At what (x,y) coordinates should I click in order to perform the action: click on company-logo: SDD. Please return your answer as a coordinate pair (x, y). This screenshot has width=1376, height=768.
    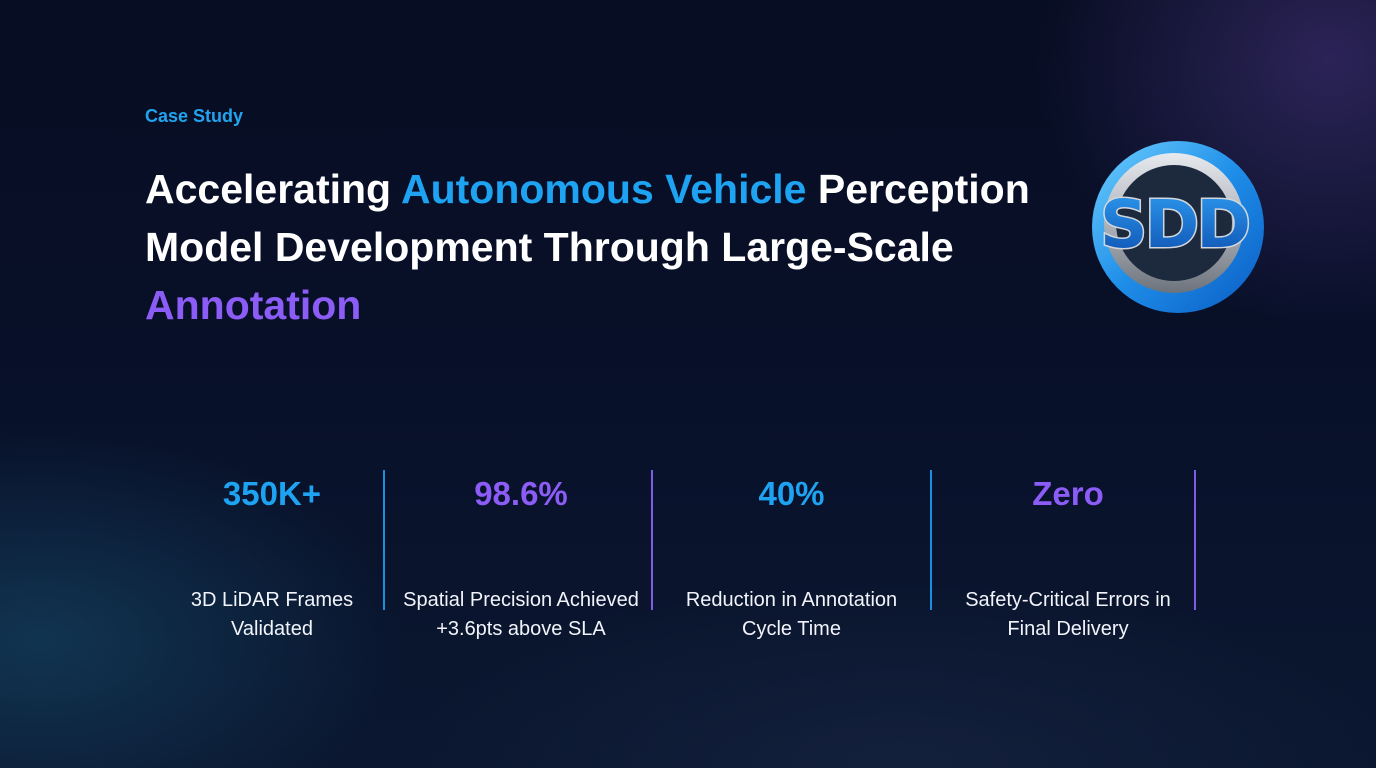
    Looking at the image, I should click on (1178, 227).